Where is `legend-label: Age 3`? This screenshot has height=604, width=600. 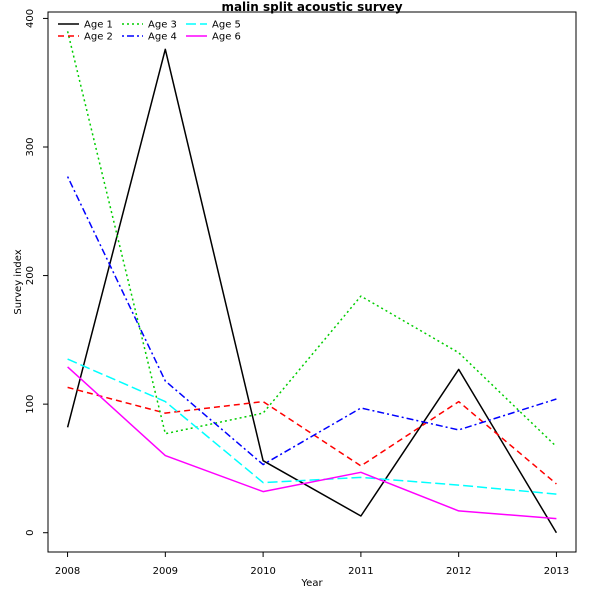
legend-label: Age 3 is located at coordinates (162, 25).